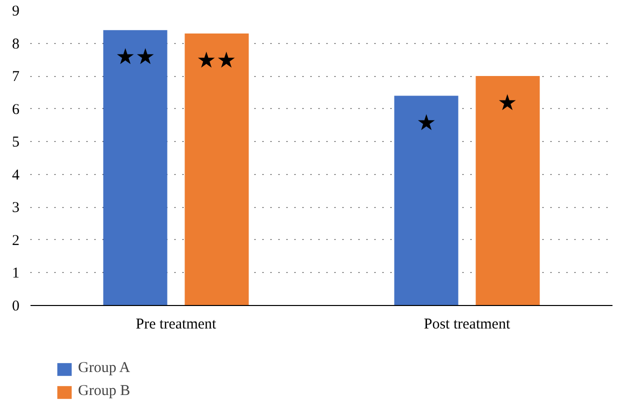 The height and width of the screenshot is (413, 617). What do you see at coordinates (16, 142) in the screenshot?
I see `y-tick-label: 5` at bounding box center [16, 142].